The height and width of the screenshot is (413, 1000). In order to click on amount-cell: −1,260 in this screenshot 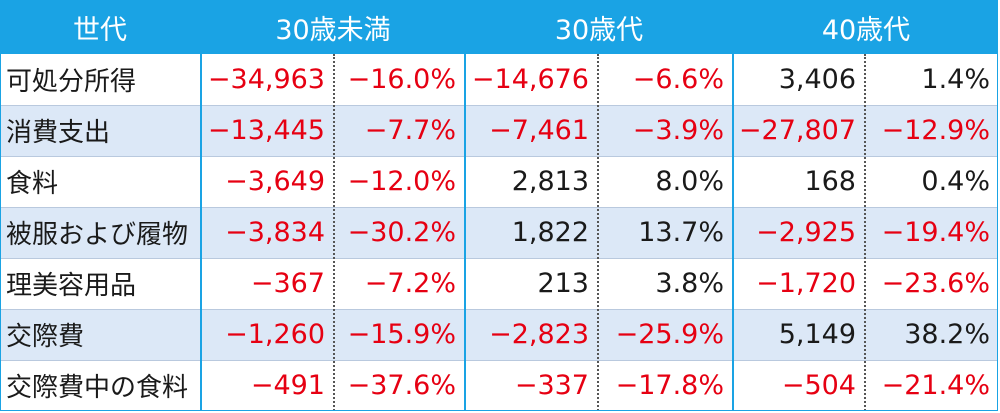, I will do `click(275, 334)`.